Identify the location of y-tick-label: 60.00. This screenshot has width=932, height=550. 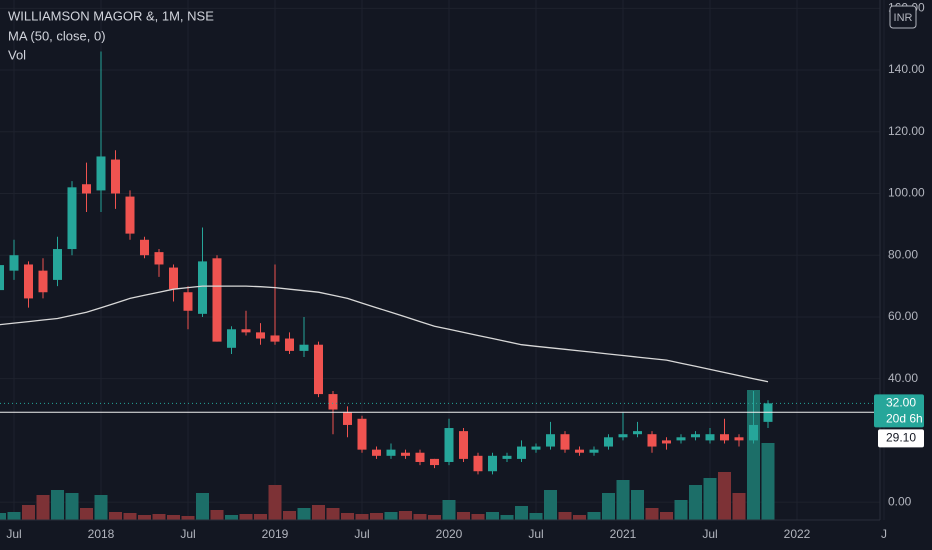
(903, 316).